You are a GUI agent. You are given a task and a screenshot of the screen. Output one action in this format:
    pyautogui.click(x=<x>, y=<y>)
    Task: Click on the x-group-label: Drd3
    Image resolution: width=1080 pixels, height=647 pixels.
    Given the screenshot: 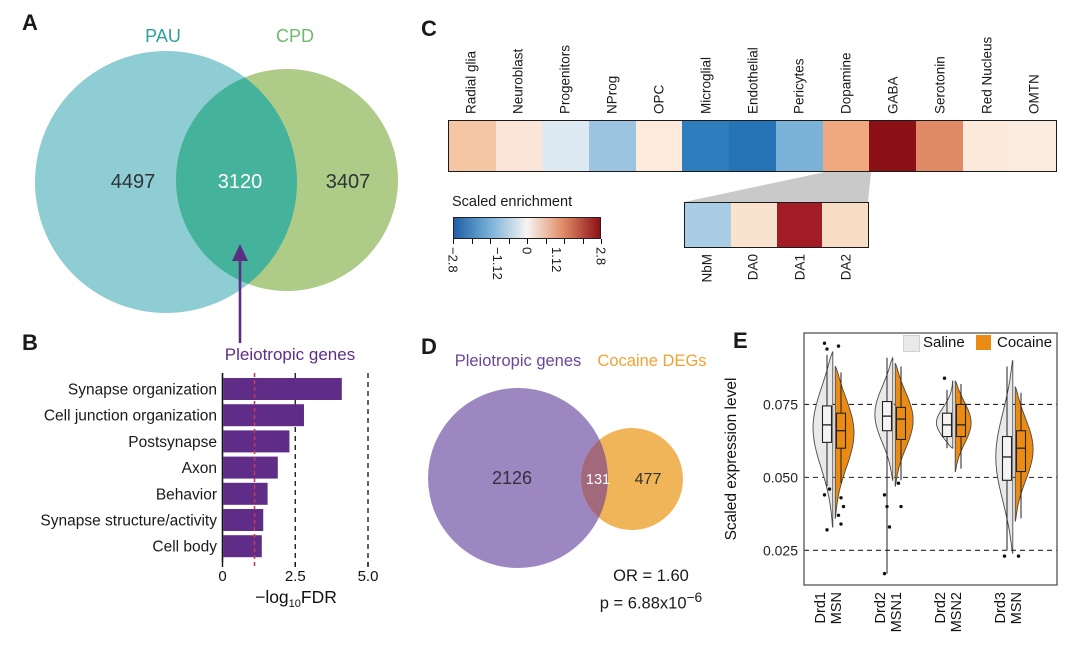 What is the action you would take?
    pyautogui.click(x=1001, y=607)
    